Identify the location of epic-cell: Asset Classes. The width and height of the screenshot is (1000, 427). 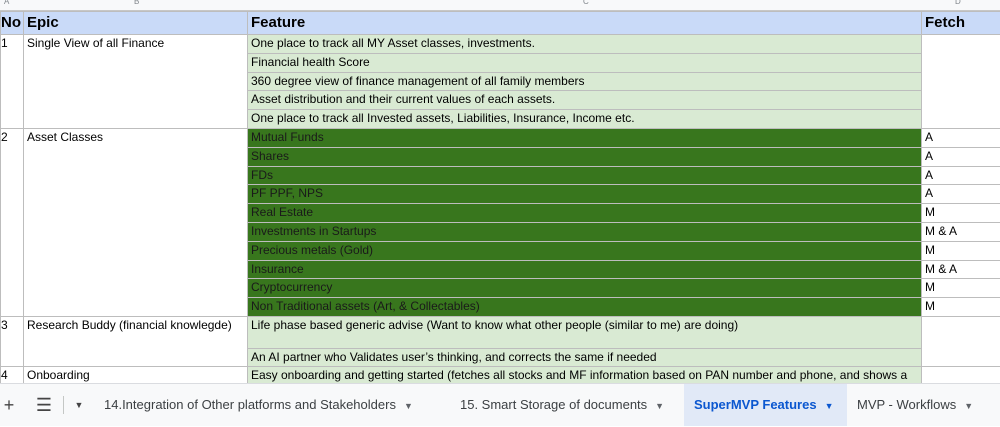
(136, 137).